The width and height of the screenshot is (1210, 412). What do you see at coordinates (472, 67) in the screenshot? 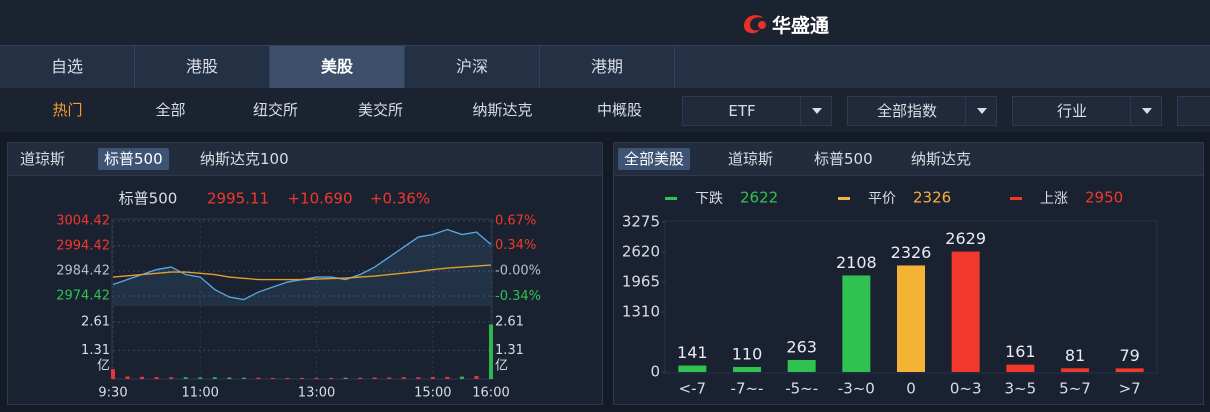
I see `tab: 沪深` at bounding box center [472, 67].